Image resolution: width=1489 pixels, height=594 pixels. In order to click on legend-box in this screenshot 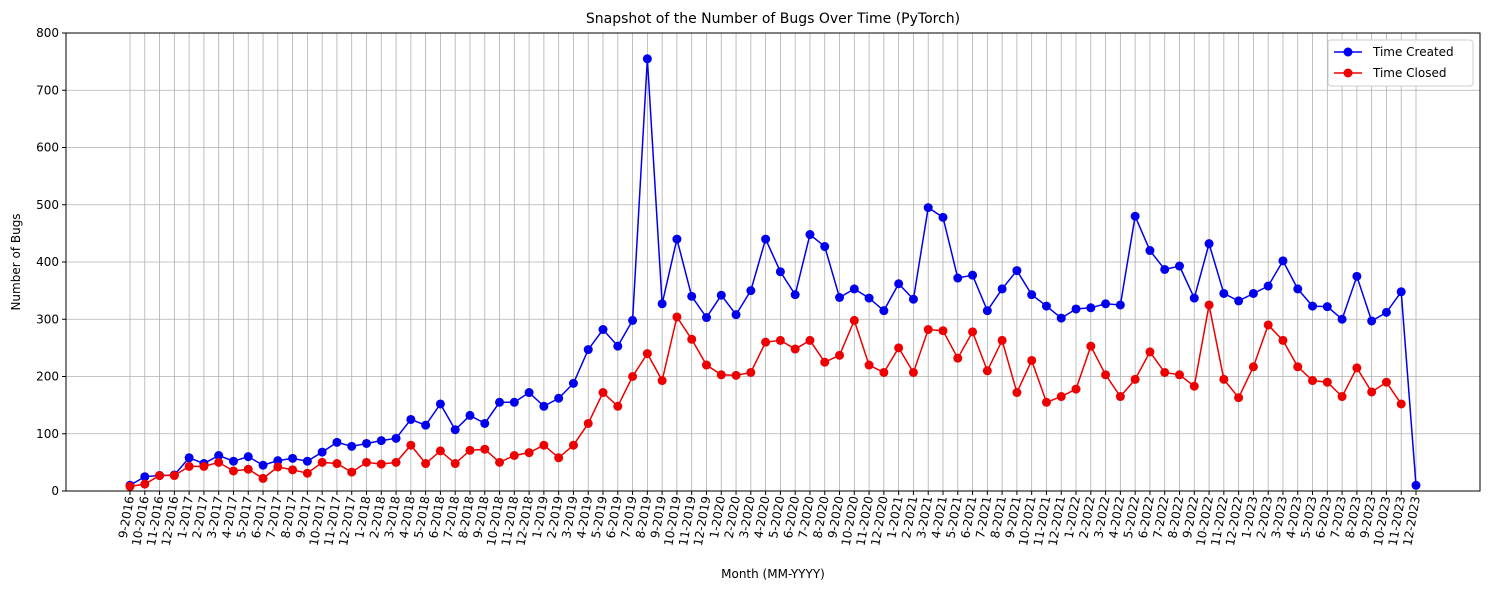, I will do `click(1400, 63)`.